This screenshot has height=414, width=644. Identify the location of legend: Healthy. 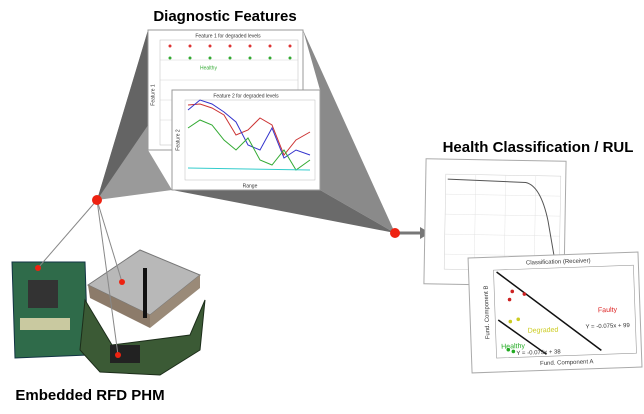
(208, 68).